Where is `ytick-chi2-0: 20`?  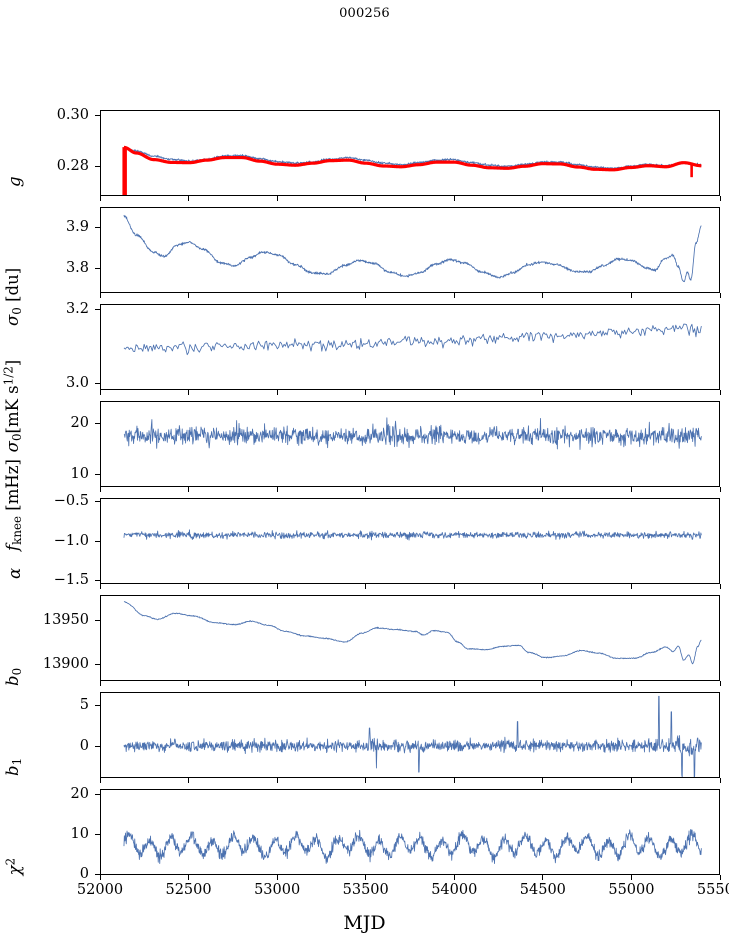
ytick-chi2-0: 20 is located at coordinates (79, 794).